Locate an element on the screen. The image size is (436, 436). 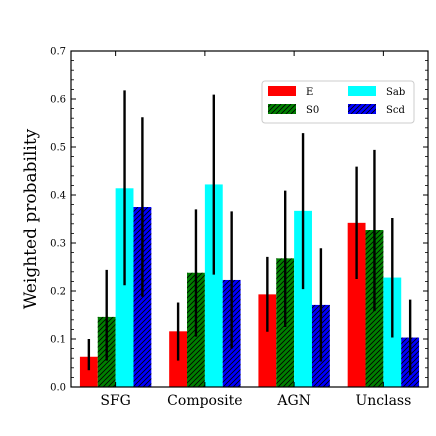
y-tick-label-3: 0.3 is located at coordinates (58, 244).